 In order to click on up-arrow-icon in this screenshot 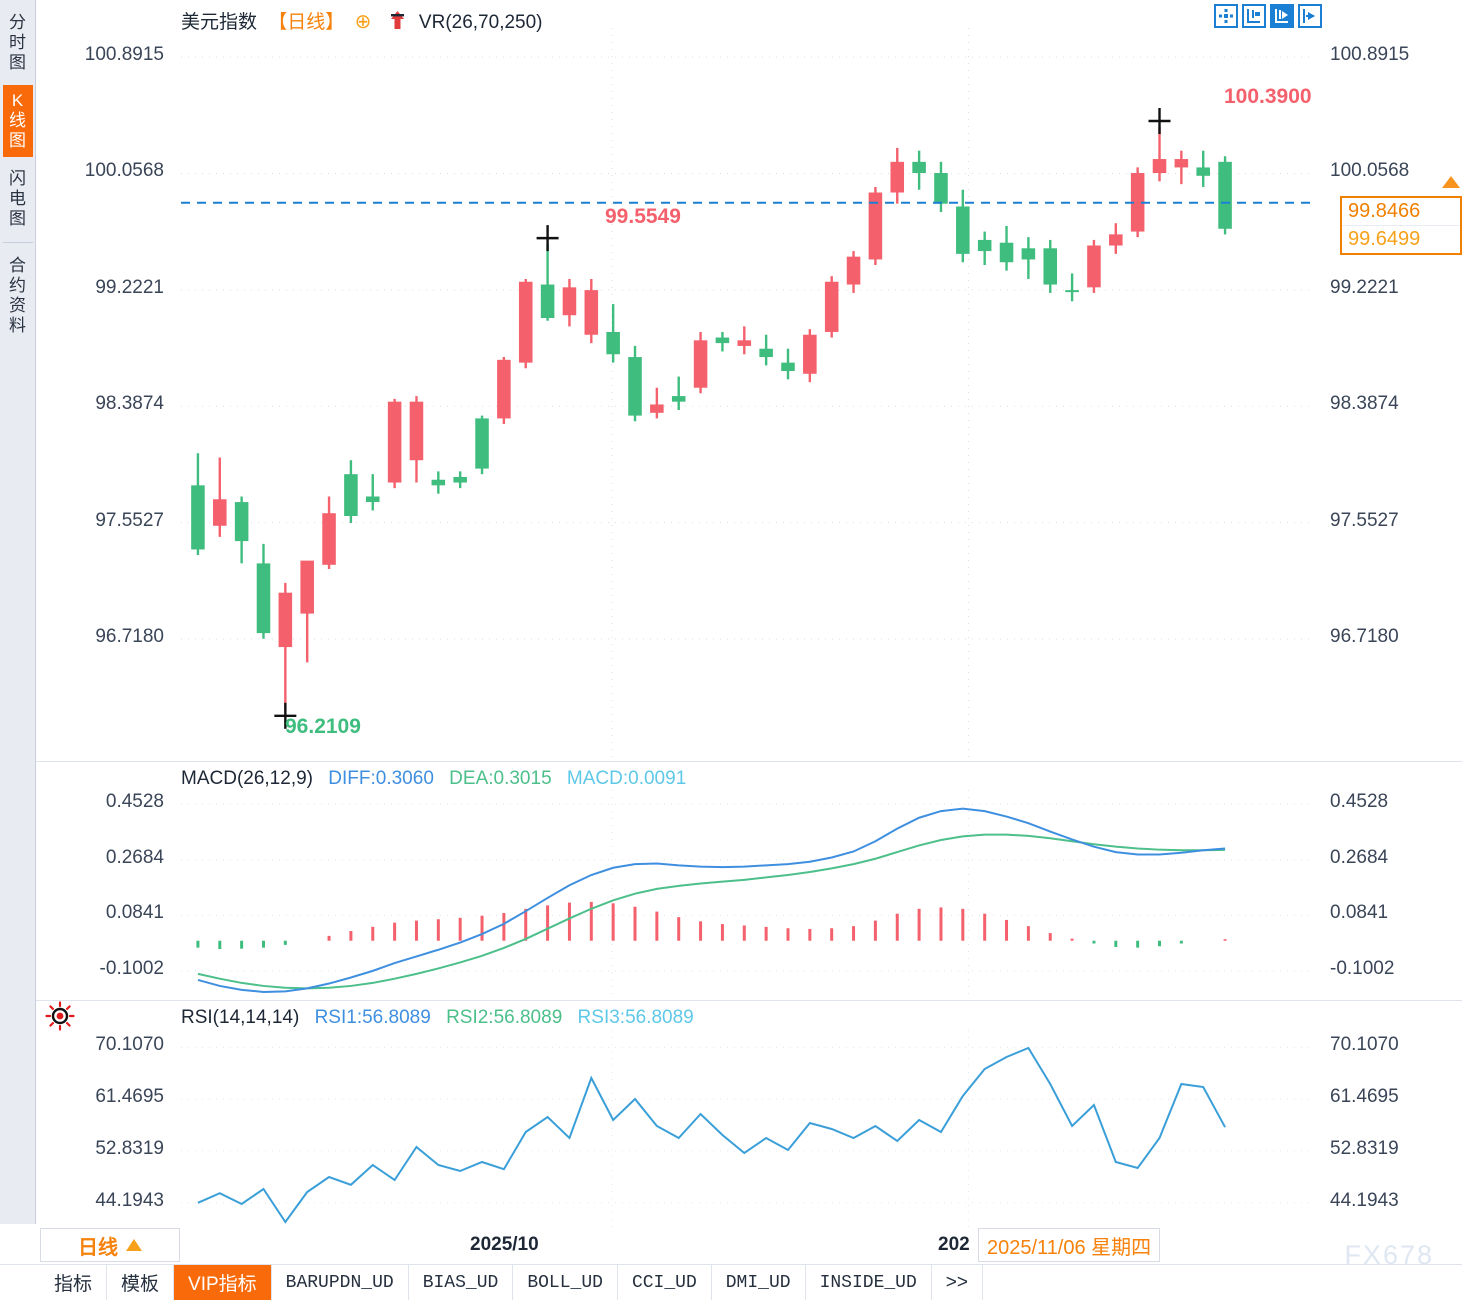, I will do `click(397, 20)`.